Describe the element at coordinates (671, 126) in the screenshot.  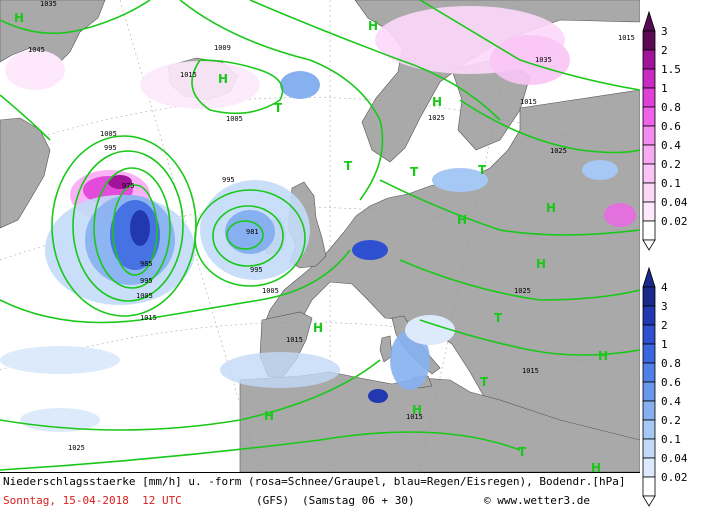
I see `snow-scale-label: 0.6` at that location.